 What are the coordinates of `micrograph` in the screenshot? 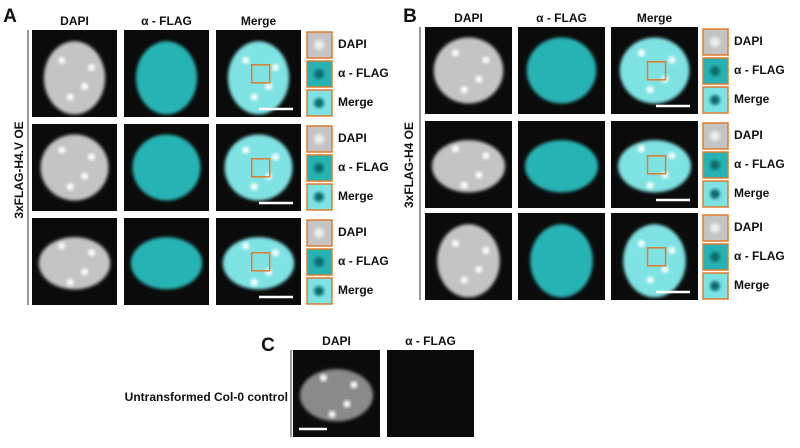 It's located at (430, 393).